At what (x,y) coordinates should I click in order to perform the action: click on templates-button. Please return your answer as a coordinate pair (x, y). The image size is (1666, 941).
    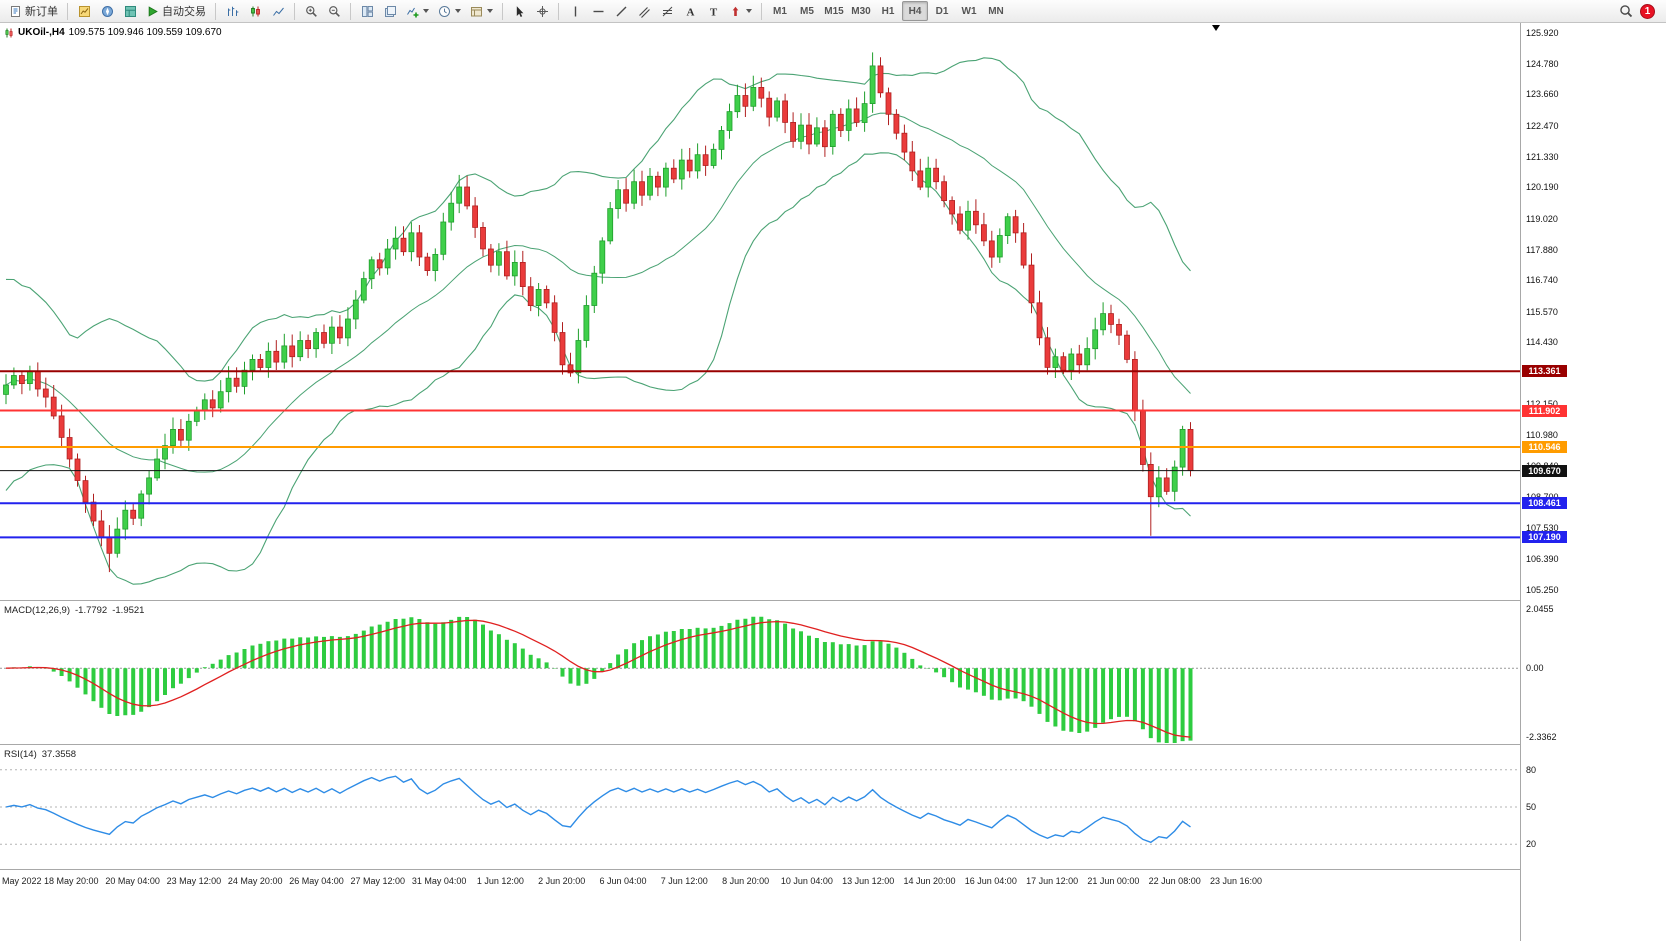
    Looking at the image, I should click on (481, 11).